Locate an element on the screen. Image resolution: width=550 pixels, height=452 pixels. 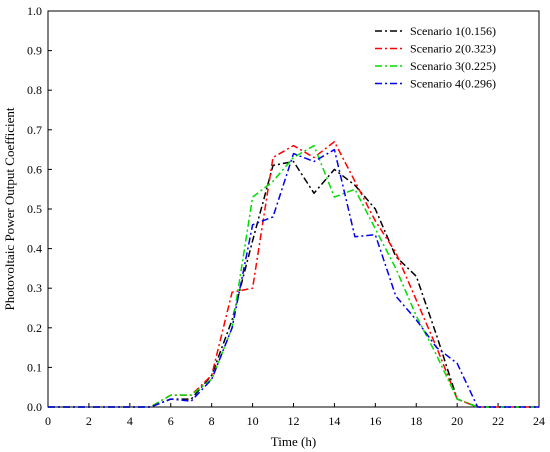
x-axis-title: Time (h) is located at coordinates (293, 441).